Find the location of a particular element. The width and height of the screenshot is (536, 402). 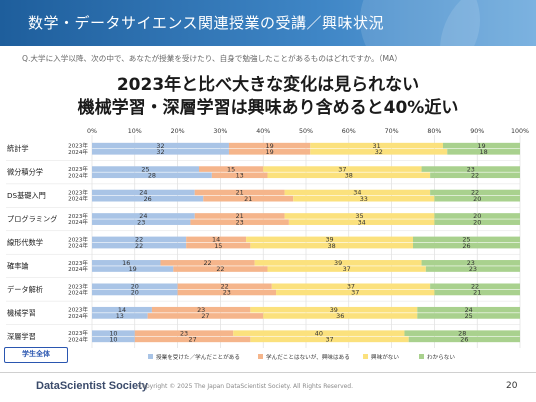

data-label: 33 is located at coordinates (364, 199).